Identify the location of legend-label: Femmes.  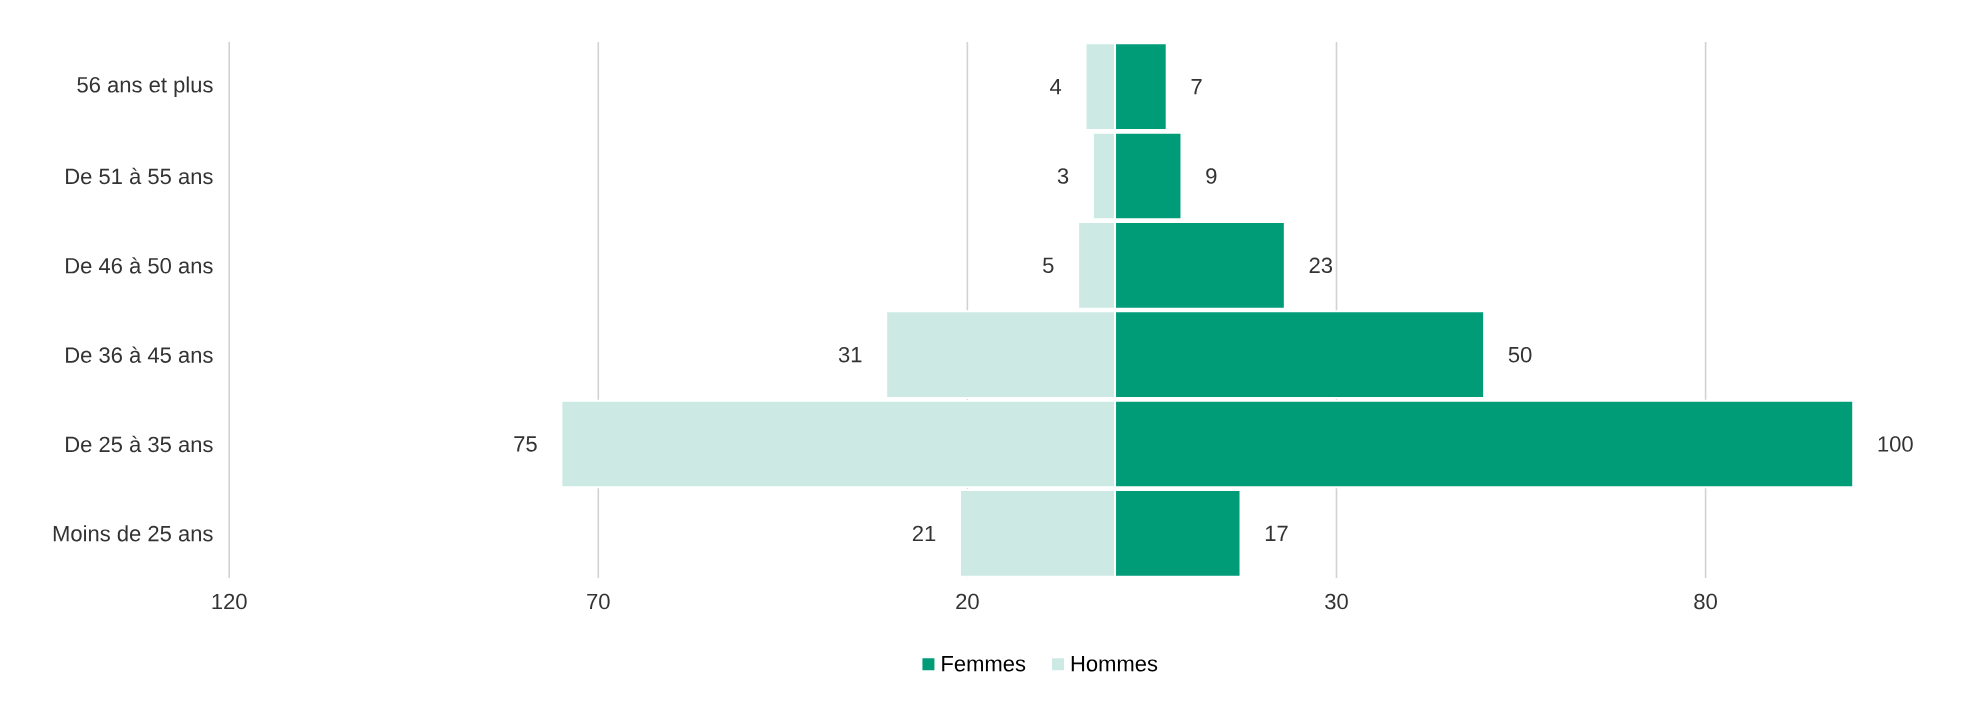
(984, 664).